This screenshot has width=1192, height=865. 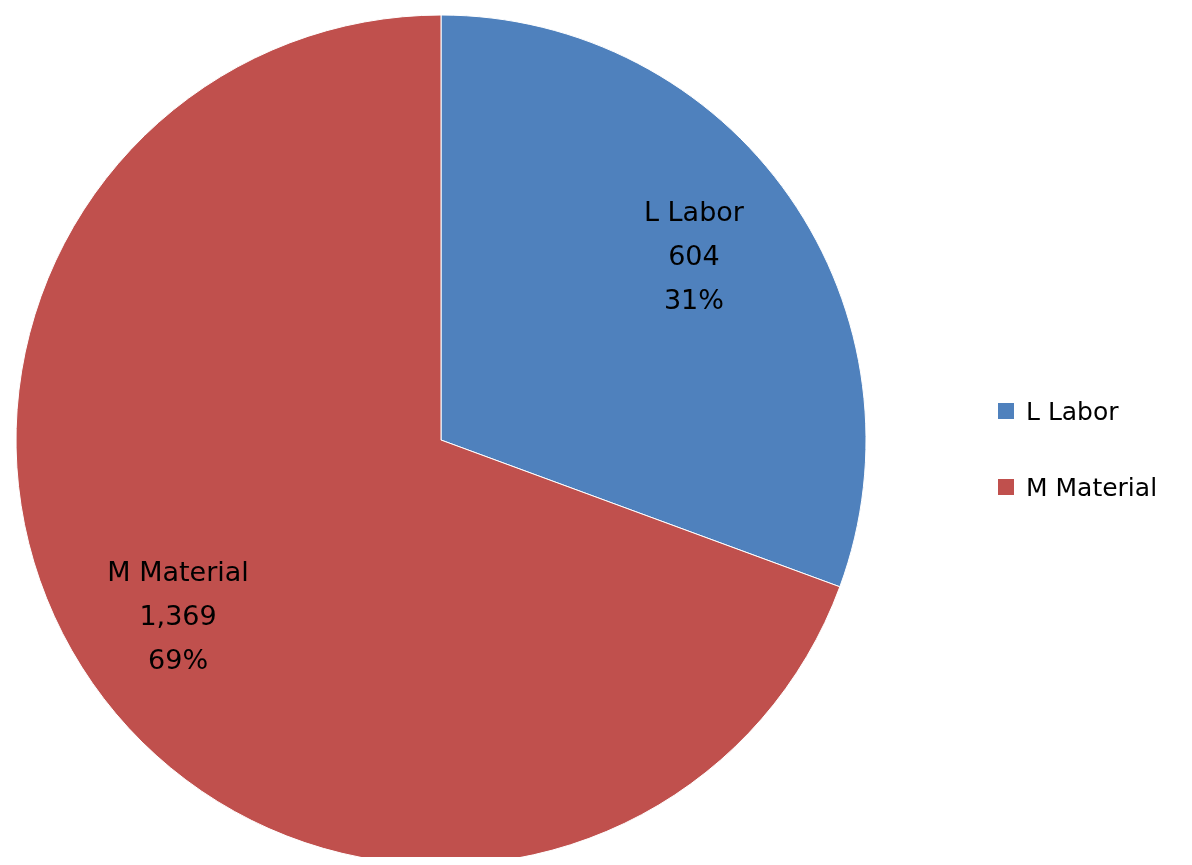 I want to click on legend-label: L Labor, so click(x=1072, y=411).